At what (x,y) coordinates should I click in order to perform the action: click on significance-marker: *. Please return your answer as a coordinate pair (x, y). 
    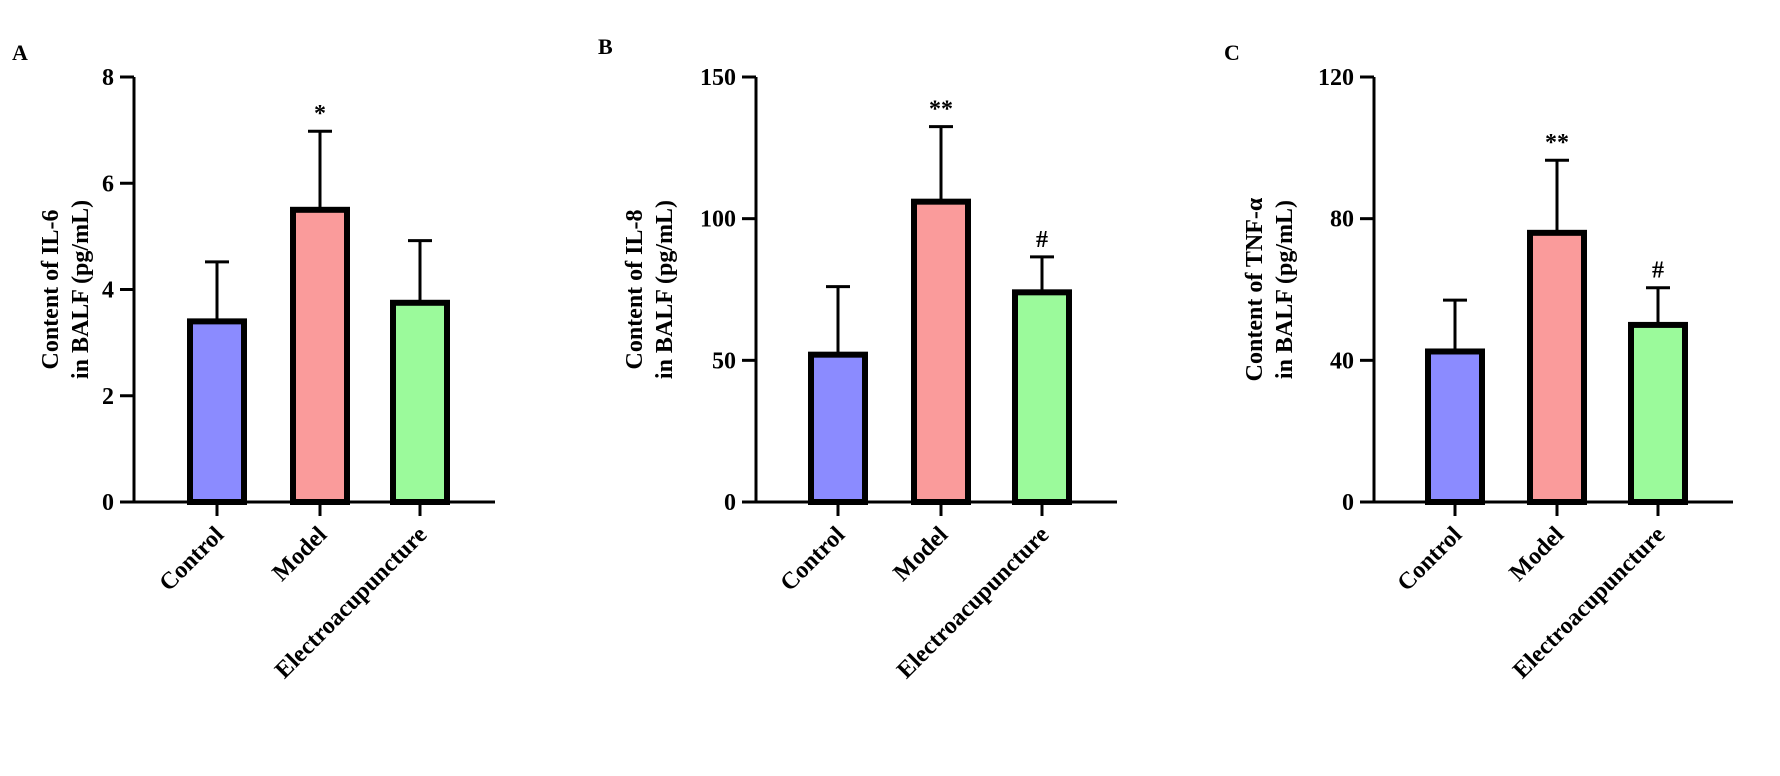
    Looking at the image, I should click on (320, 114).